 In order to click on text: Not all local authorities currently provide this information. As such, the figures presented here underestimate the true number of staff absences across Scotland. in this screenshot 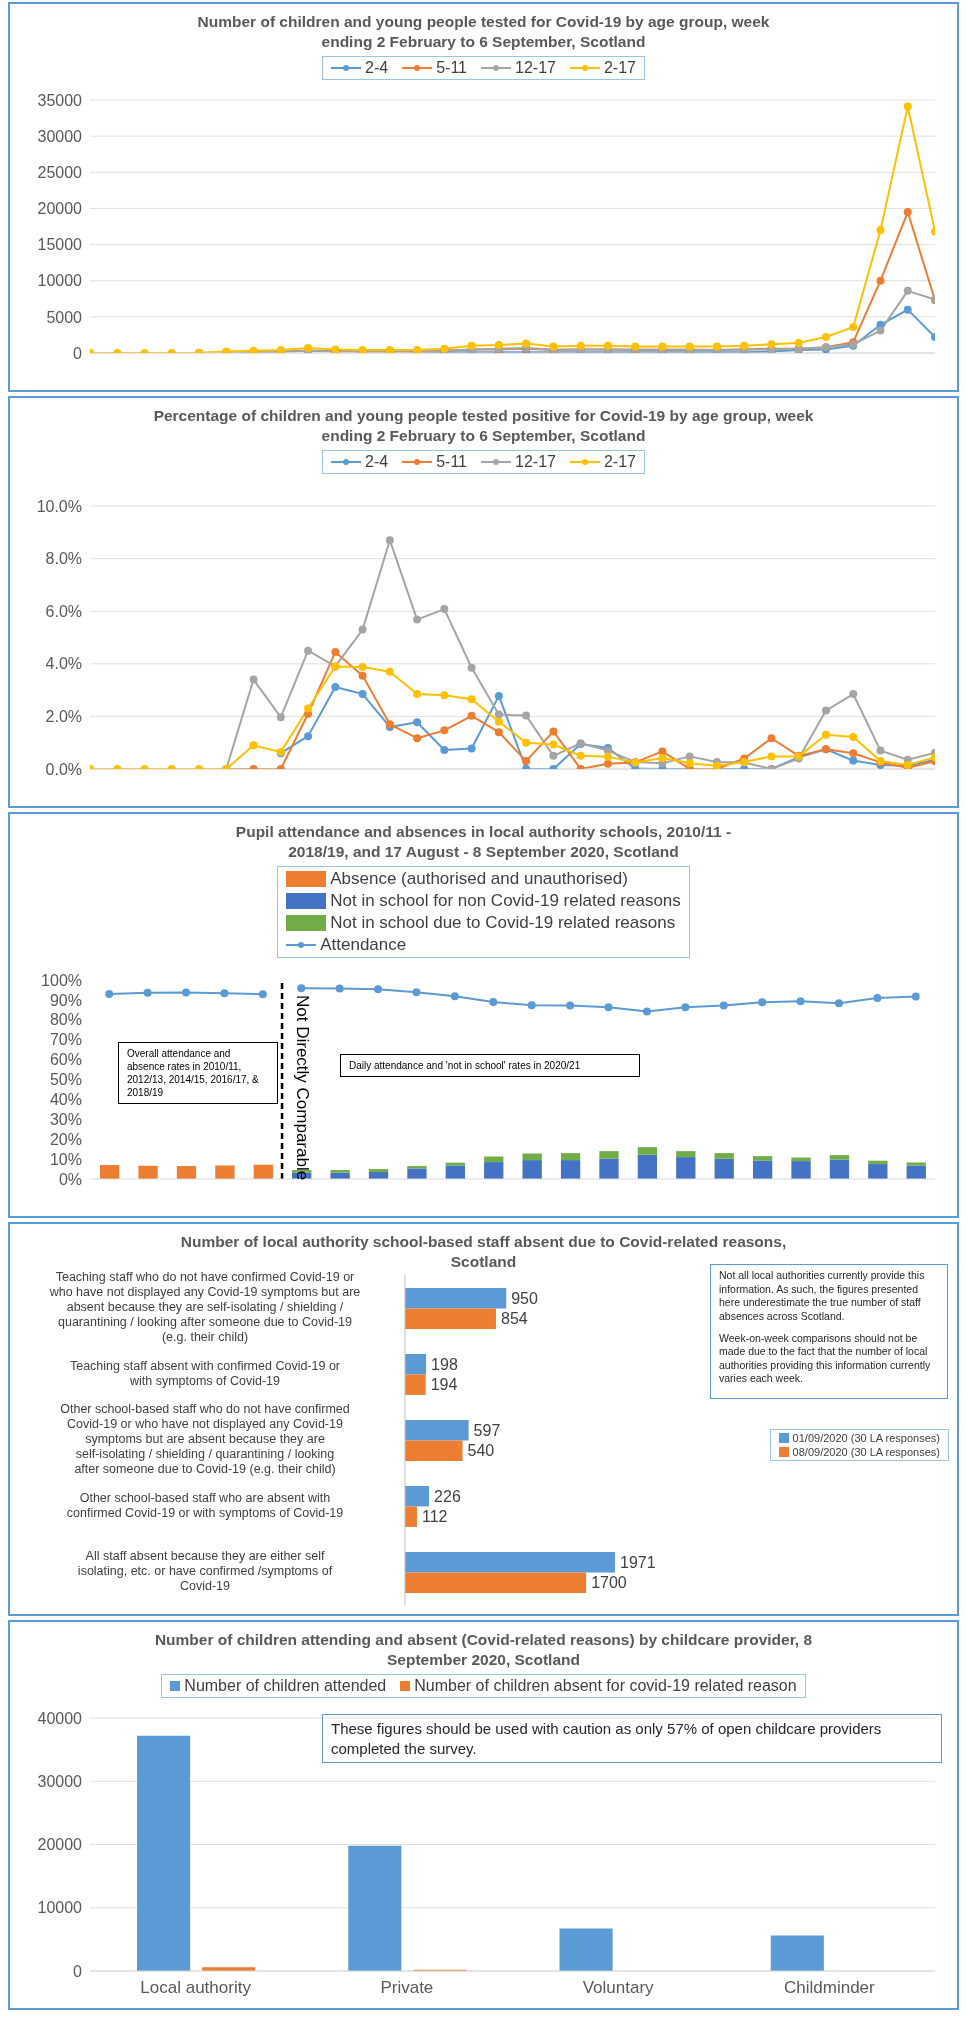, I will do `click(822, 1296)`.